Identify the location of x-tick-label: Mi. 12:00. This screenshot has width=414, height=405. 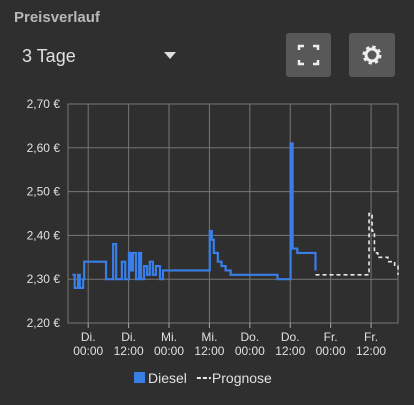
(209, 344).